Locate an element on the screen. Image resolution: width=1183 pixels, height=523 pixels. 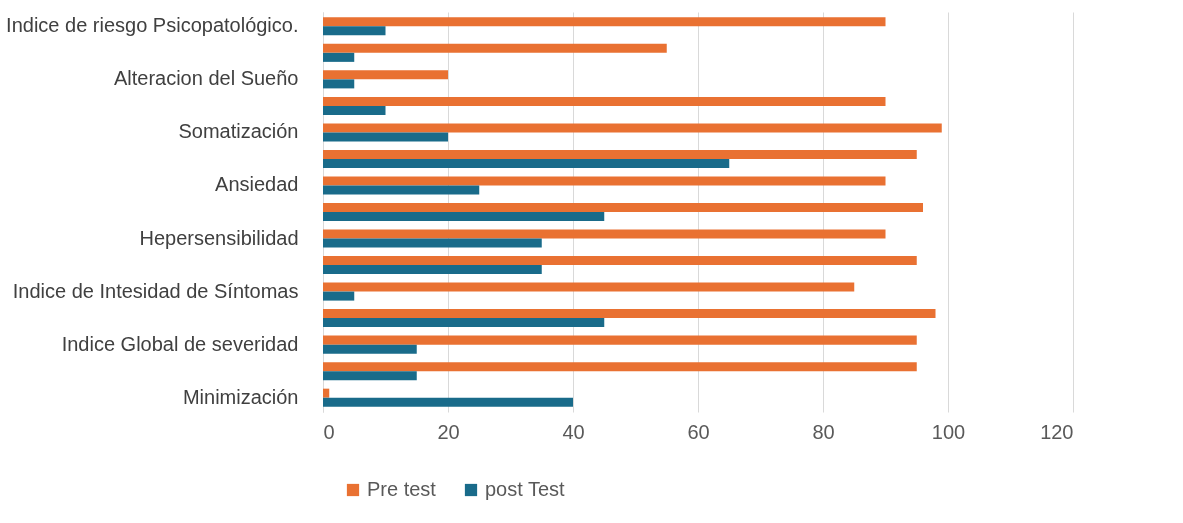
legend-label: post Test is located at coordinates (525, 489).